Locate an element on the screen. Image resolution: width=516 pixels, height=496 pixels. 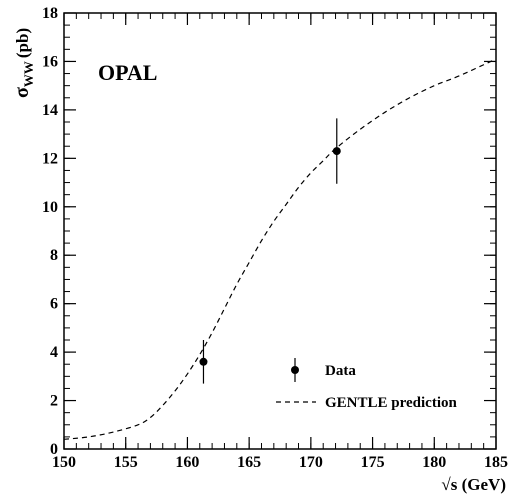
y-tick-label: 14 is located at coordinates (50, 110).